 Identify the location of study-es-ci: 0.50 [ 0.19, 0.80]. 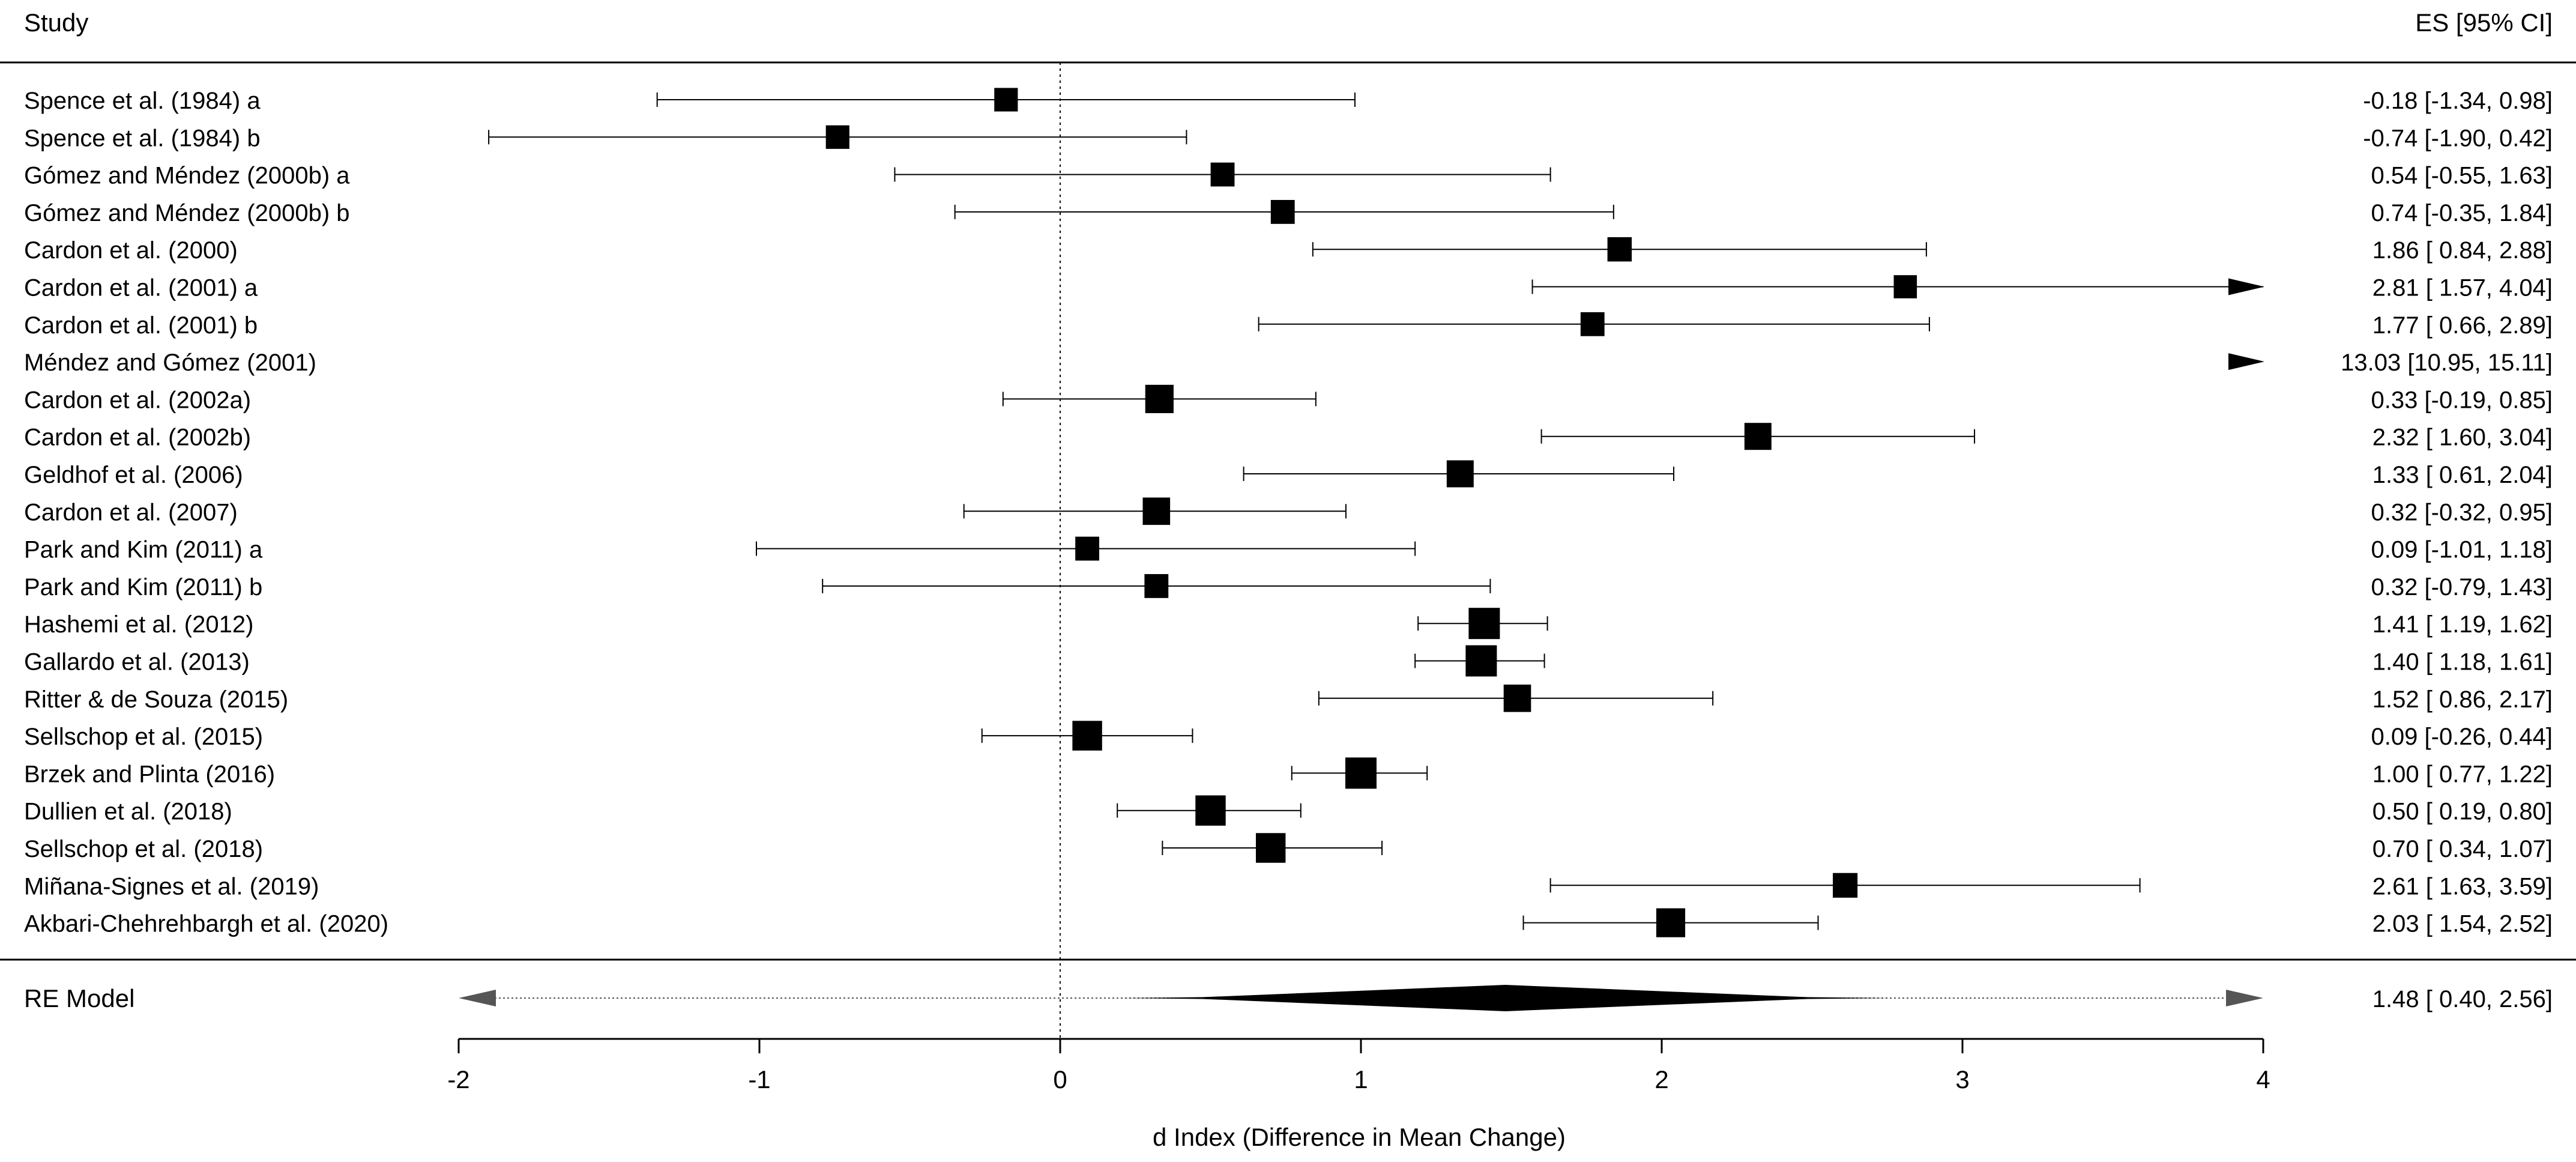
(2462, 812).